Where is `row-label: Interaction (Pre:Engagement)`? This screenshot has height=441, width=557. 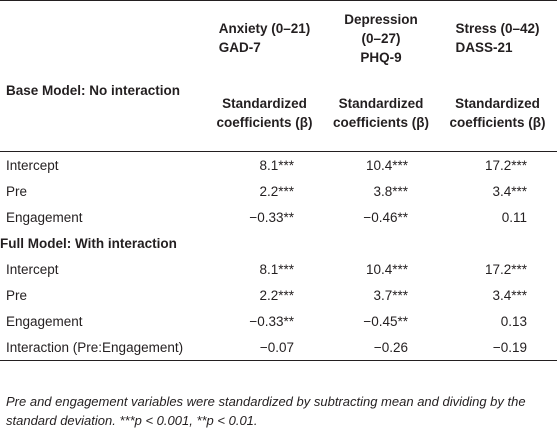 row-label: Interaction (Pre:Engagement) is located at coordinates (102, 347).